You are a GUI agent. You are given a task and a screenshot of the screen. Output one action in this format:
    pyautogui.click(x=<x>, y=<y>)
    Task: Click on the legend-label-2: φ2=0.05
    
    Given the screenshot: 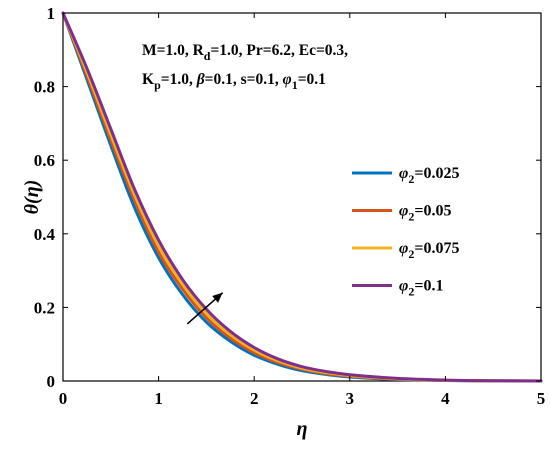 What is the action you would take?
    pyautogui.click(x=425, y=213)
    